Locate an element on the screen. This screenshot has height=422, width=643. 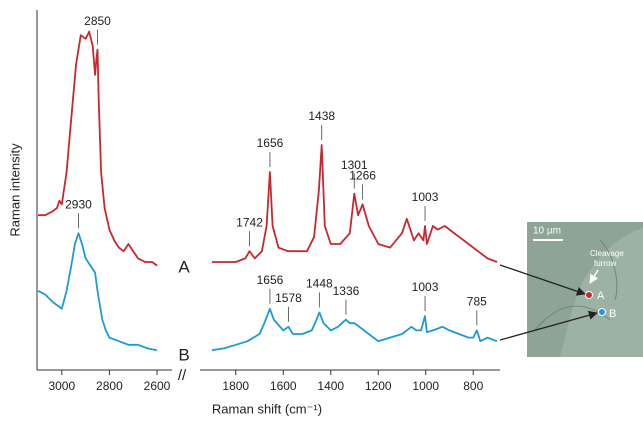
x-axis-label: Raman shift (cm⁻¹) is located at coordinates (267, 408).